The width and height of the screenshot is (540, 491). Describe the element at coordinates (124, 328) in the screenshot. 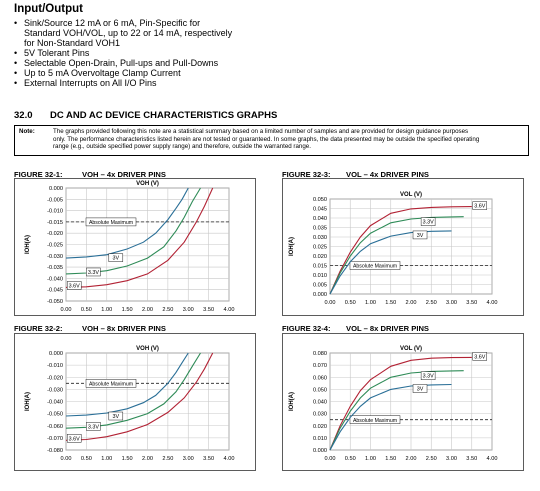

I see `figure-caption: VOH – 8x DRIVER PINS` at that location.